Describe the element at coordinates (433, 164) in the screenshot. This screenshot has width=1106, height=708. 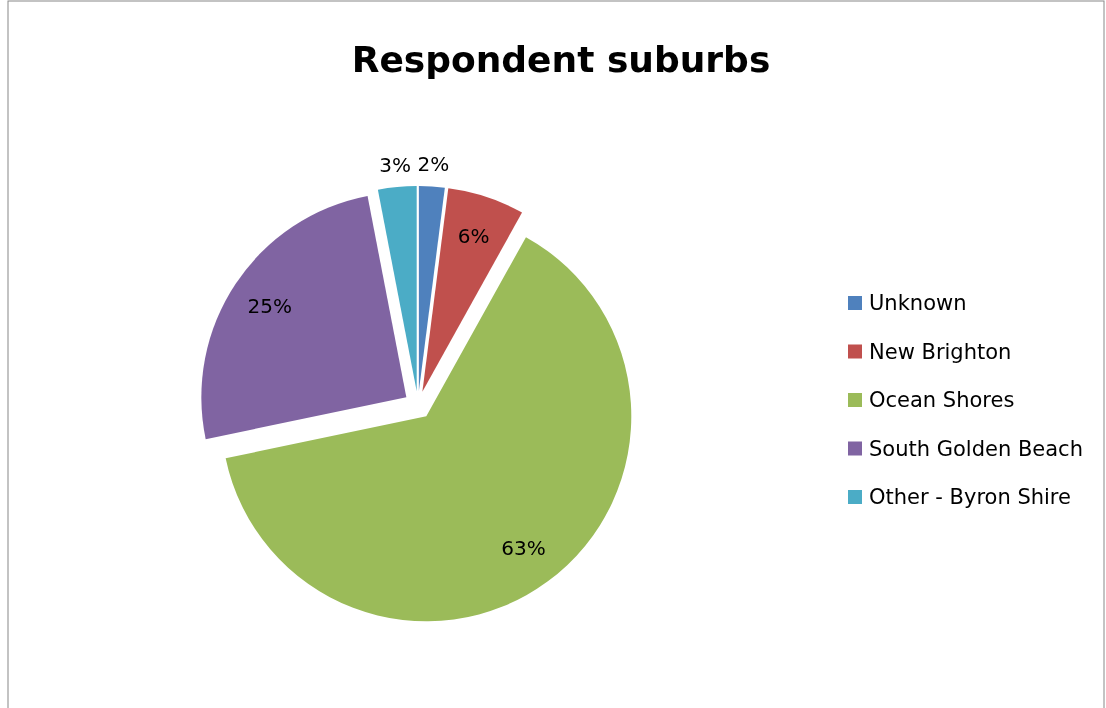
I see `data-label: 2%` at that location.